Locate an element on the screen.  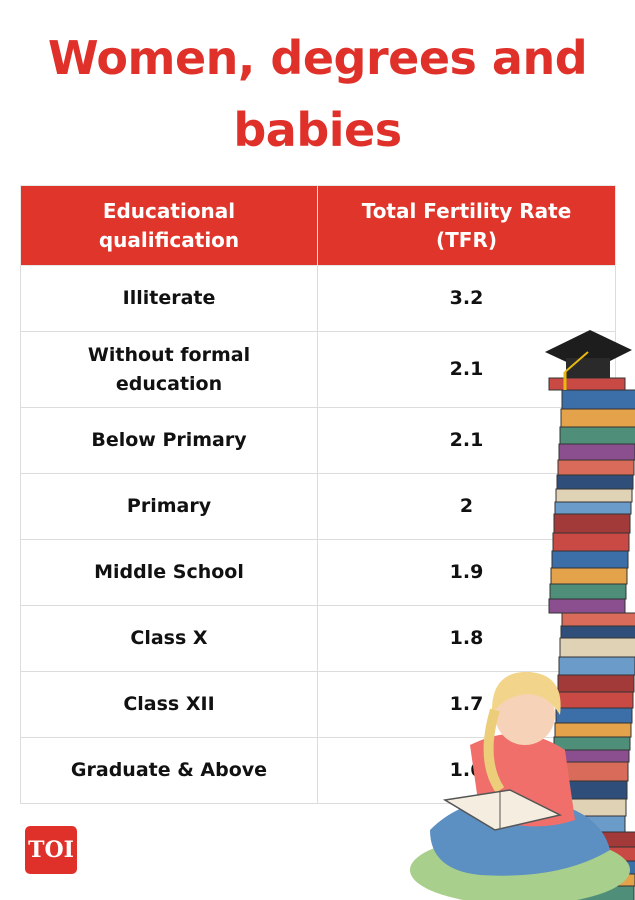
column-header: Total Fertility Rate (TFR) is located at coordinates (466, 225).